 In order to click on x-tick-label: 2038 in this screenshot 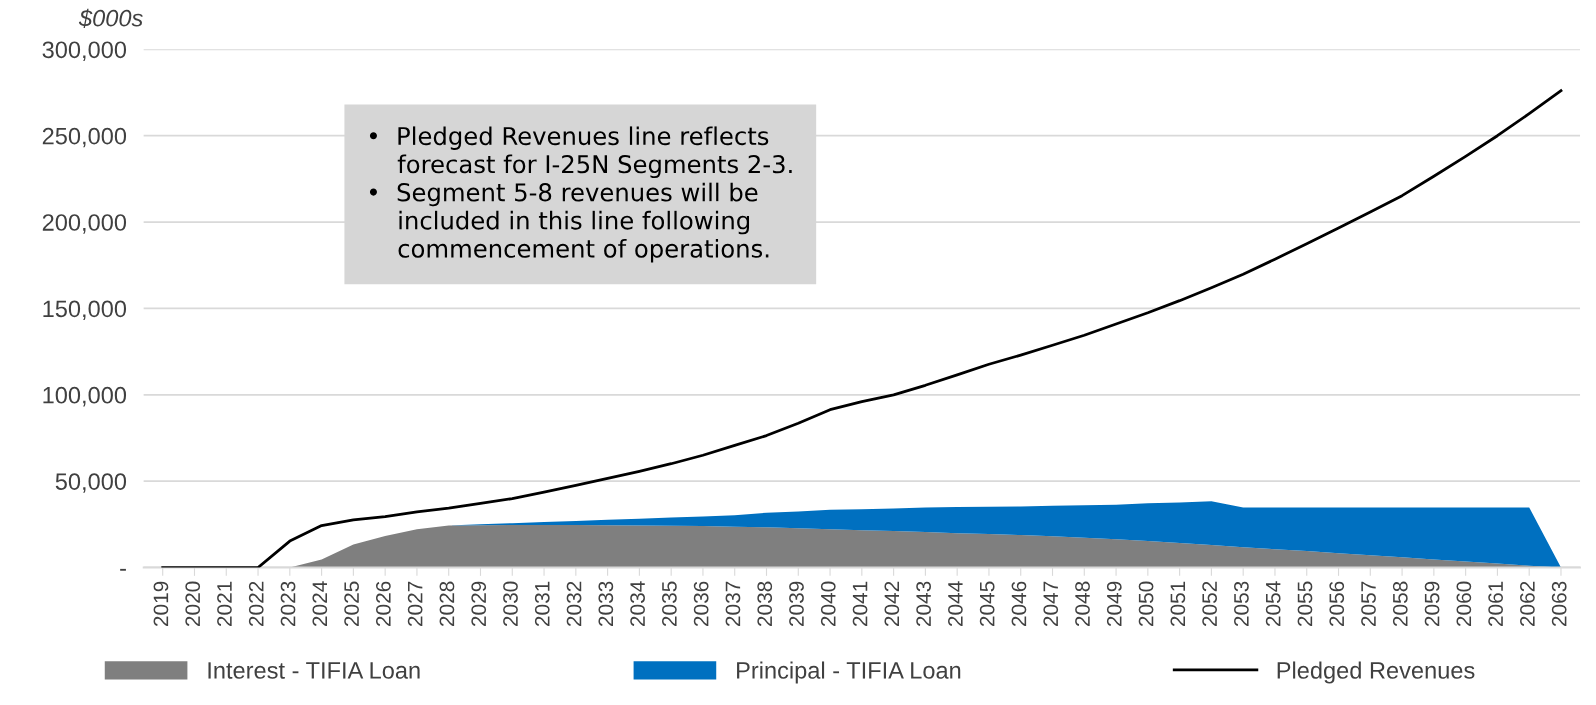, I will do `click(765, 604)`.